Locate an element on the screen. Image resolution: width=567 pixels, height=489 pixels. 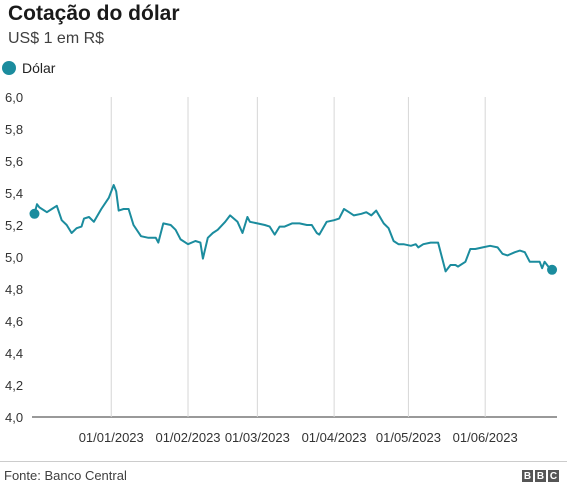
y-tick-label: 5,6 is located at coordinates (14, 161).